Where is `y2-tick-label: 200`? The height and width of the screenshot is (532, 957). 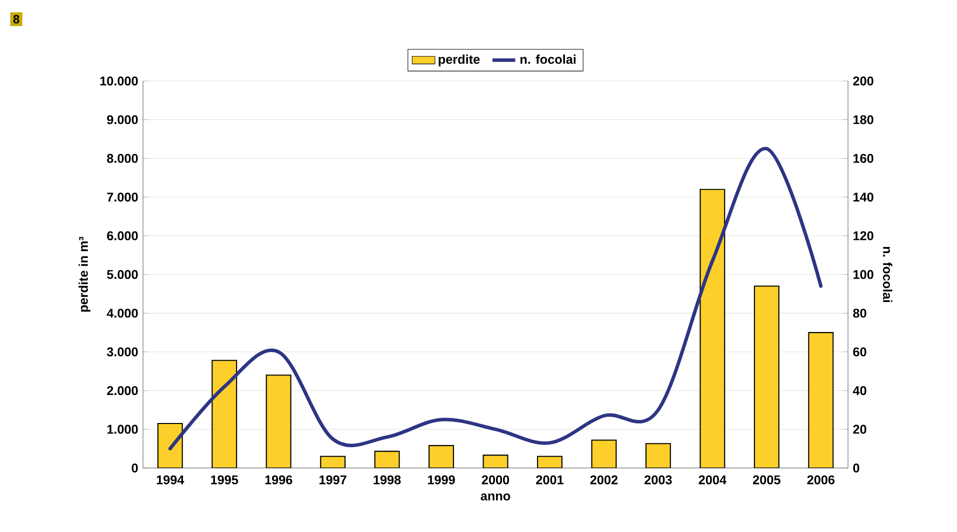
y2-tick-label: 200 is located at coordinates (863, 81).